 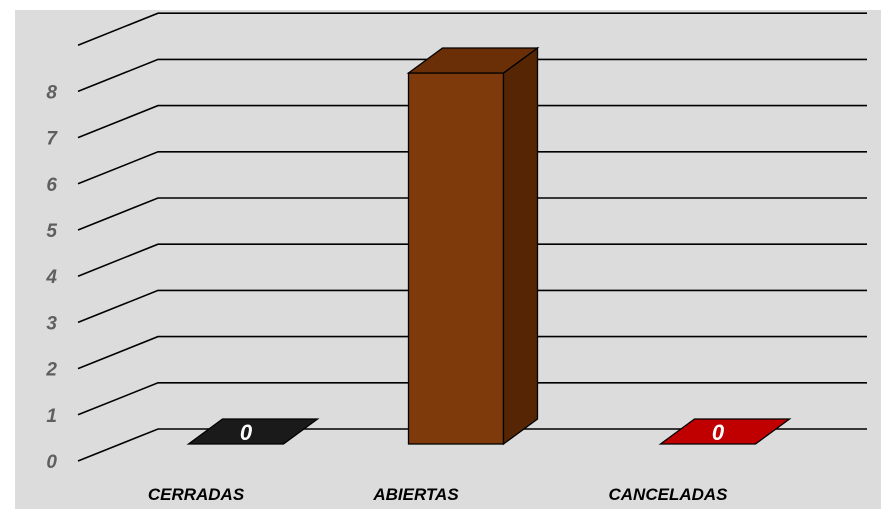 I want to click on y-tick-label: 4, so click(x=51, y=277).